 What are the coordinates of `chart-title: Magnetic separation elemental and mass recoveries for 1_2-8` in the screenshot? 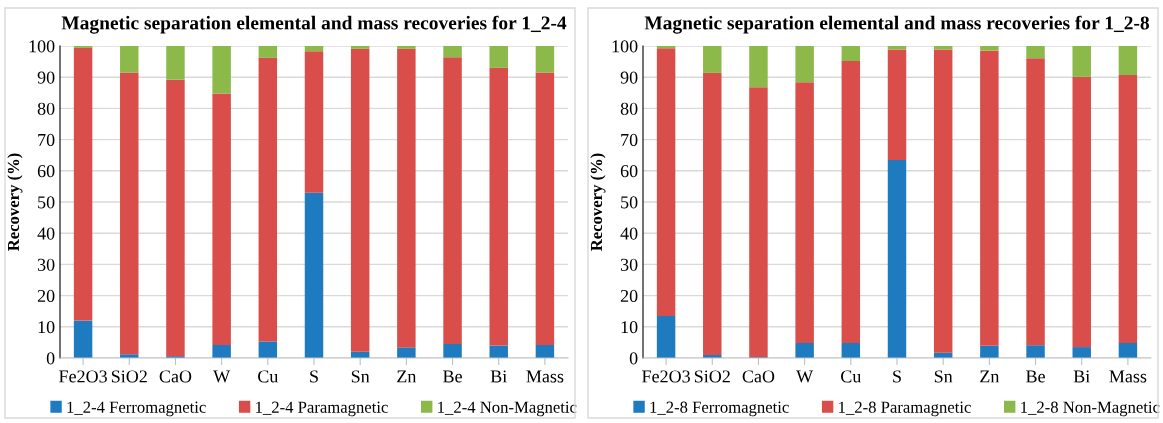 It's located at (896, 24).